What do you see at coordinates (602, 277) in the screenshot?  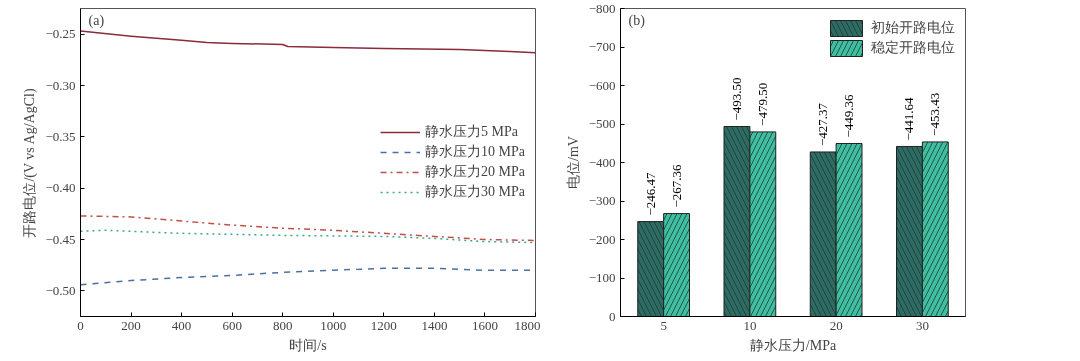 I see `y-tick-label: −100` at bounding box center [602, 277].